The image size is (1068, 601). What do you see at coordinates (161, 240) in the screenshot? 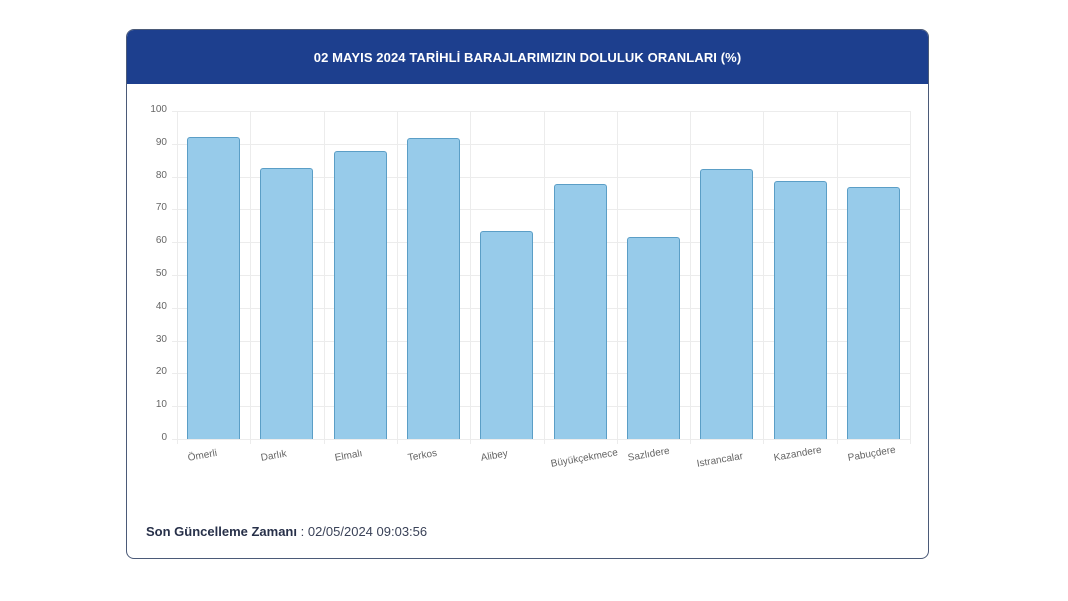
I see `y-tick-label: 60` at bounding box center [161, 240].